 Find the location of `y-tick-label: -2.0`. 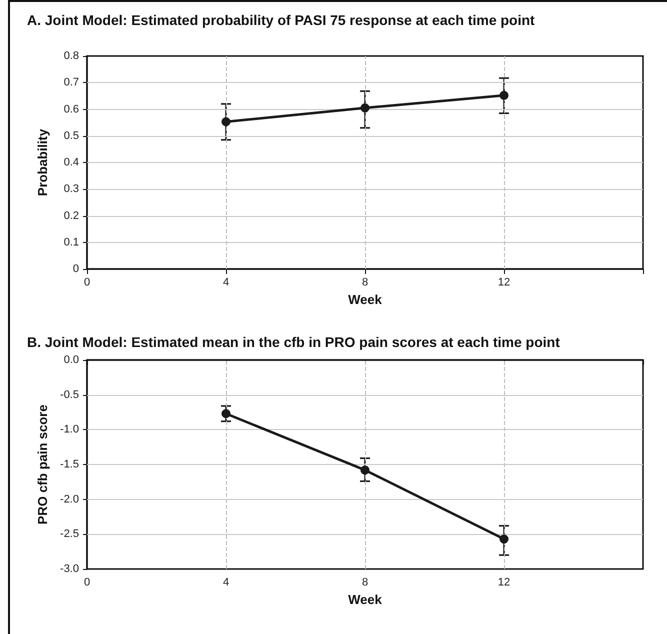

y-tick-label: -2.0 is located at coordinates (69, 499).